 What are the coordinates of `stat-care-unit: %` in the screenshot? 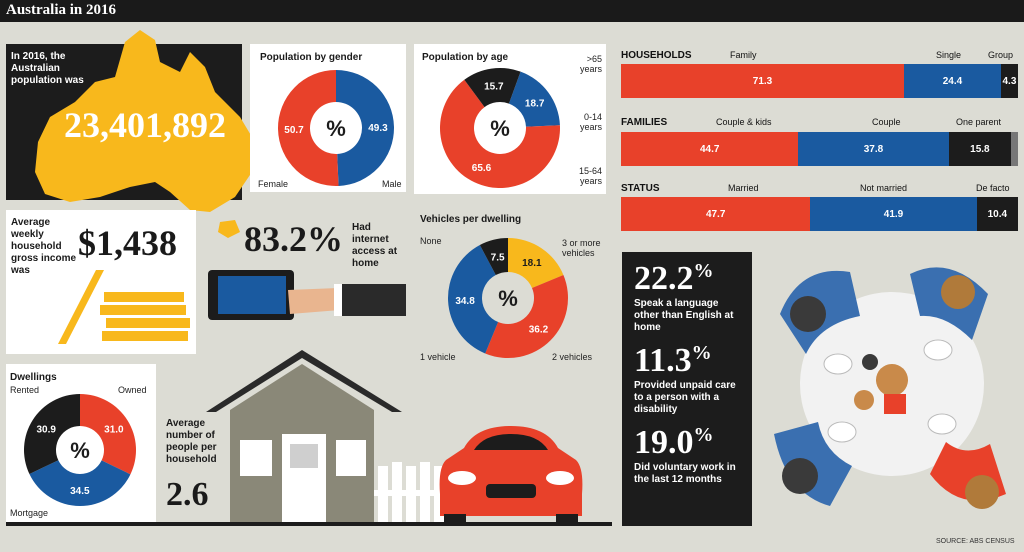 It's located at (701, 353).